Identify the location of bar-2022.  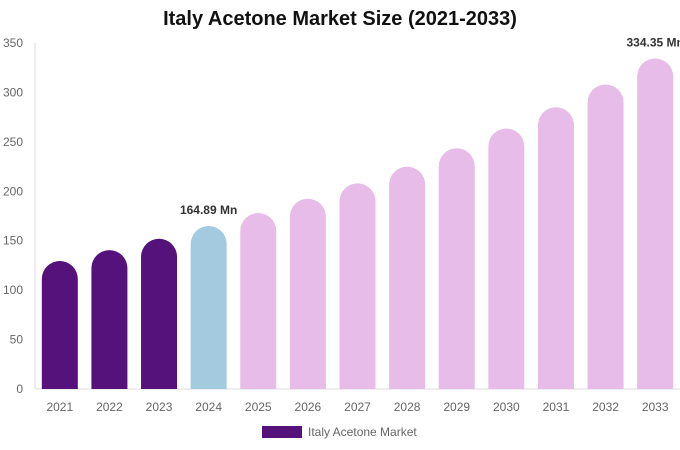
(109, 319).